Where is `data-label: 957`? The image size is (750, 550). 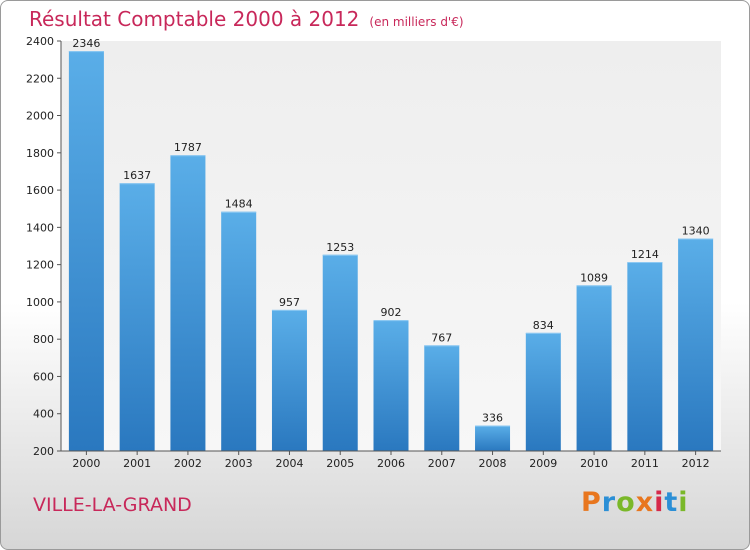
data-label: 957 is located at coordinates (289, 302).